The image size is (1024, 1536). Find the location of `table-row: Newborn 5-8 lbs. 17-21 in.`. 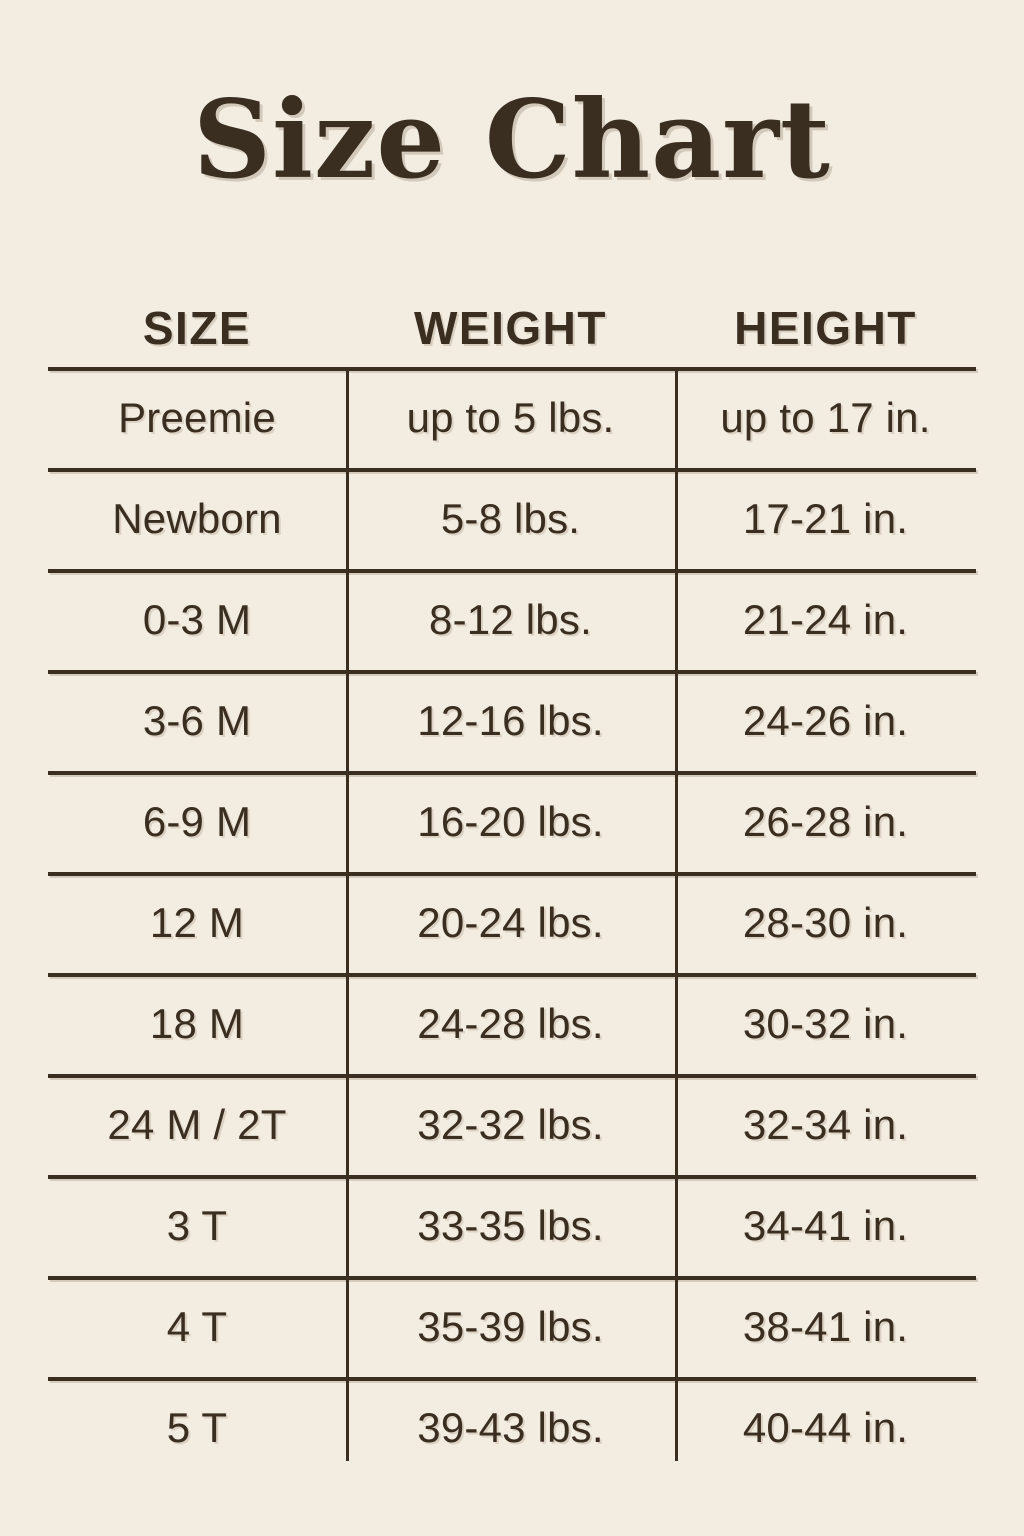

table-row: Newborn 5-8 lbs. 17-21 in. is located at coordinates (512, 518).